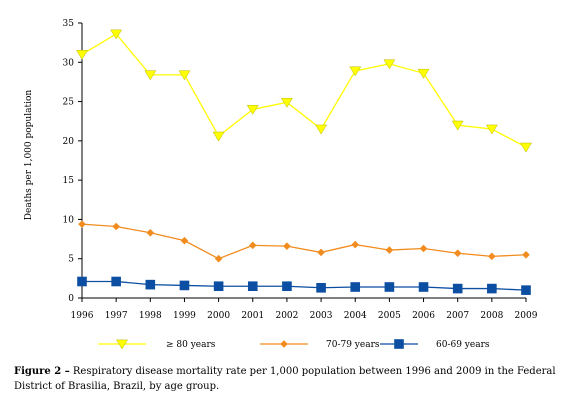  What do you see at coordinates (69, 24) in the screenshot?
I see `y-tick-label: 35` at bounding box center [69, 24].